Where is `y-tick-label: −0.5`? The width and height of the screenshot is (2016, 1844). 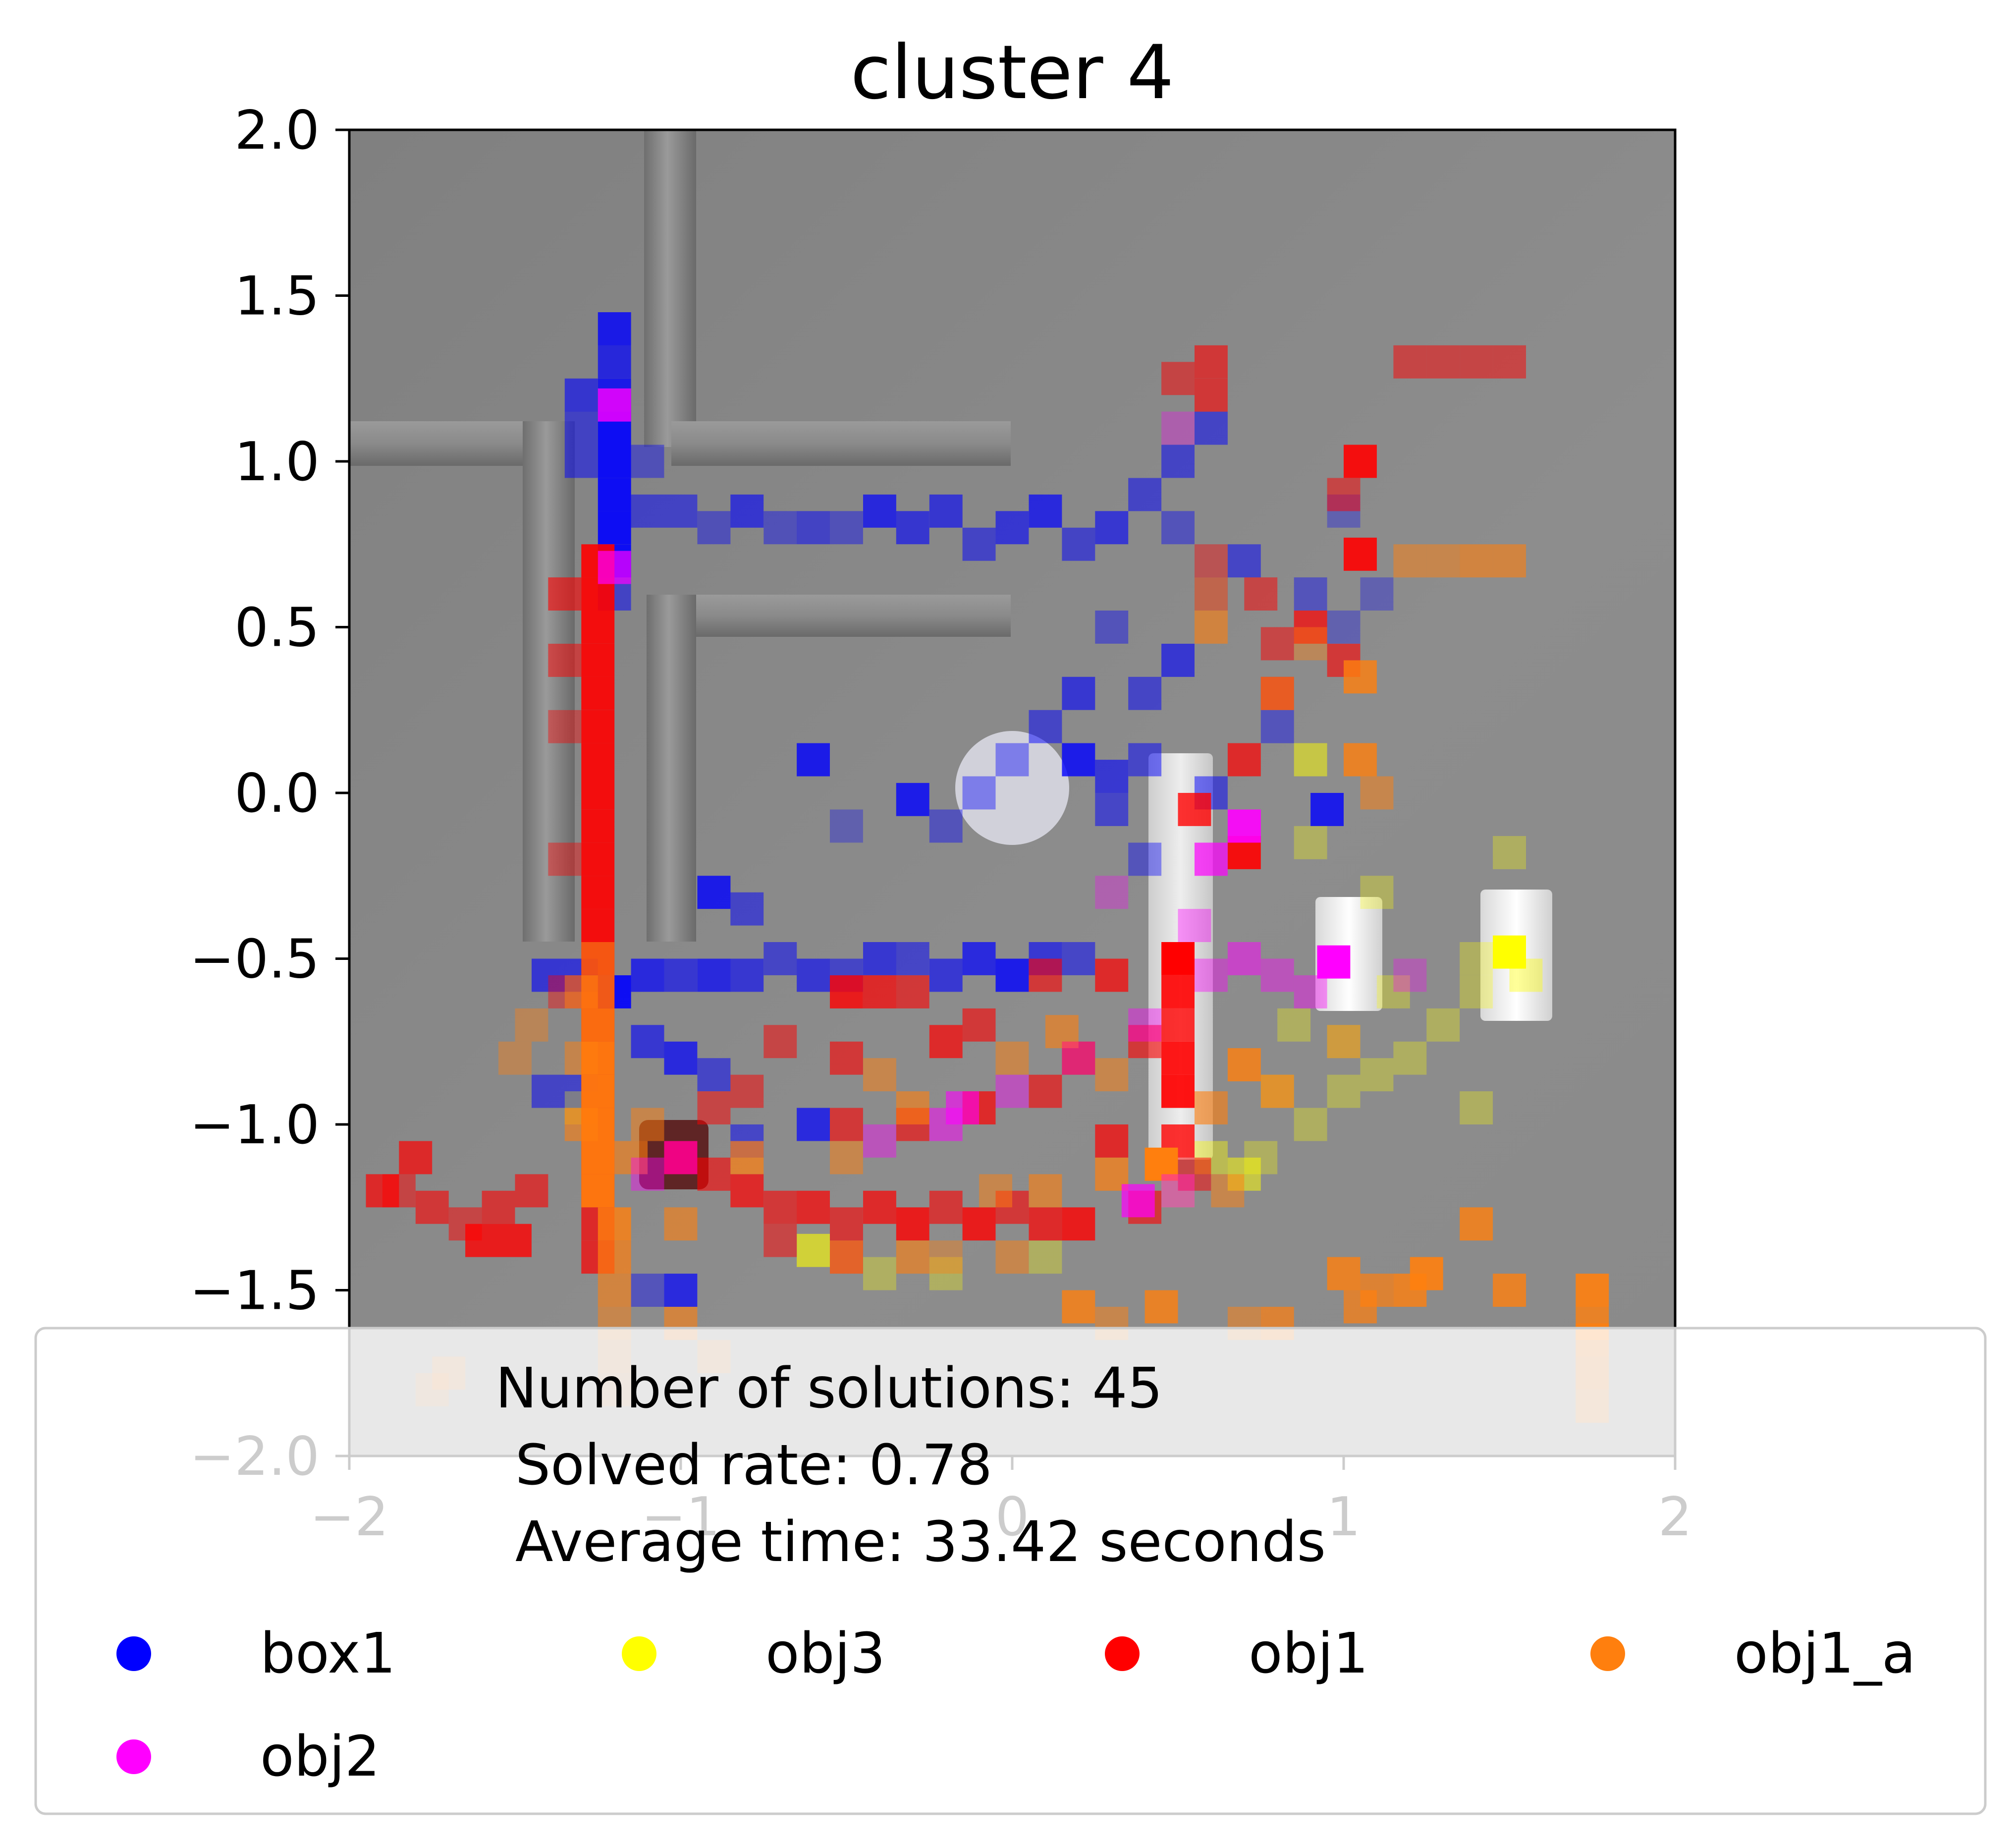
y-tick-label: −0.5 is located at coordinates (255, 960).